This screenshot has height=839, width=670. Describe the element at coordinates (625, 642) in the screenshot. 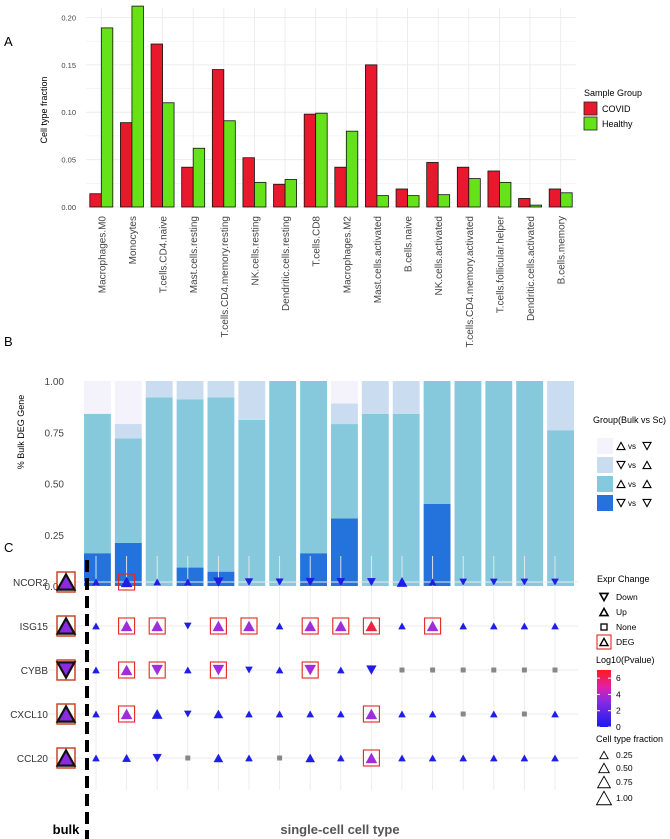

I see `legend-expr-deg: DEG` at that location.